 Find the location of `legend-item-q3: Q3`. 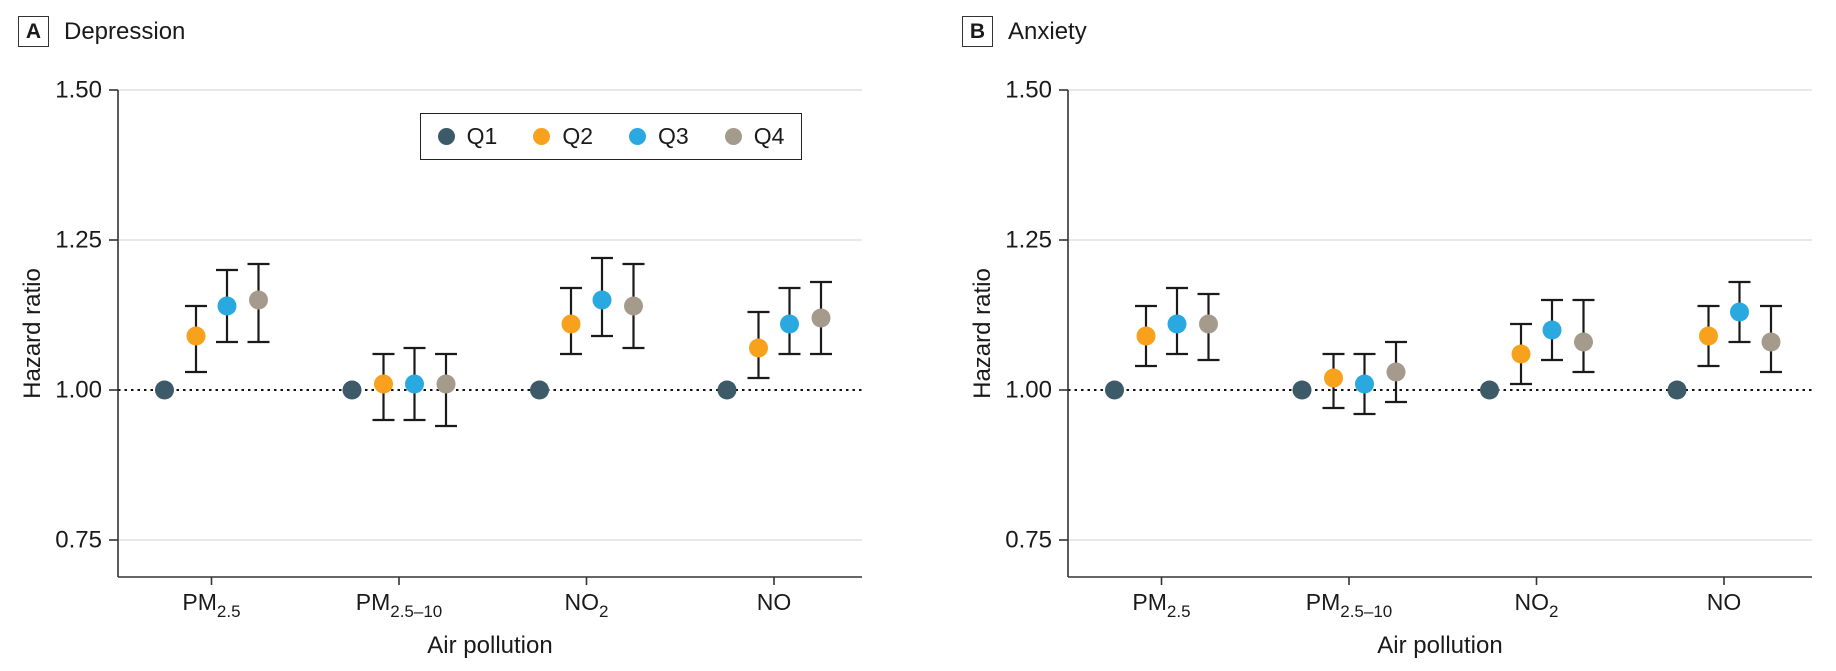

legend-item-q3: Q3 is located at coordinates (659, 136).